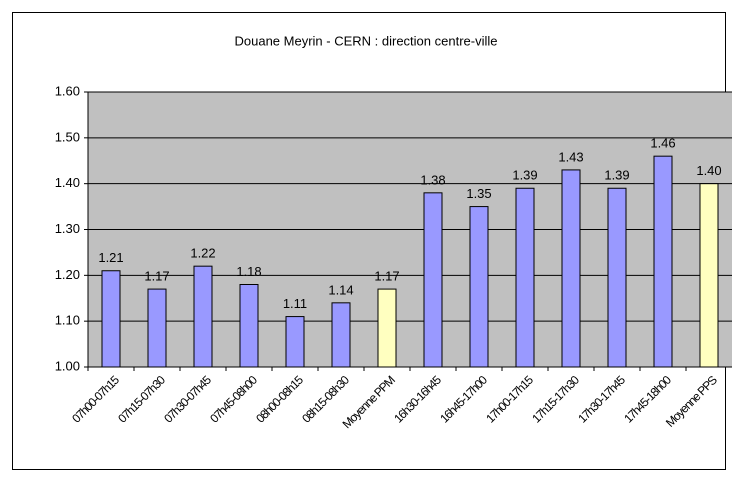 This screenshot has height=480, width=732. What do you see at coordinates (202, 253) in the screenshot?
I see `data-label: 1.22` at bounding box center [202, 253].